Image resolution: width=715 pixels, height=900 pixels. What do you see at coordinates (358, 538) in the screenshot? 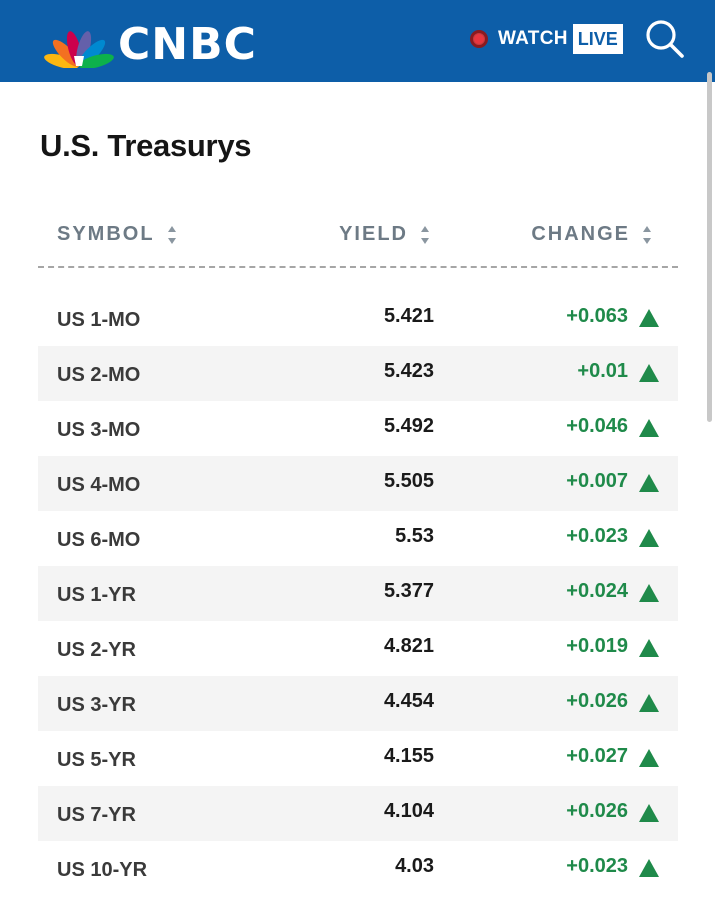
I see `table-row: US 6-MO 5.53 +0.023` at bounding box center [358, 538].